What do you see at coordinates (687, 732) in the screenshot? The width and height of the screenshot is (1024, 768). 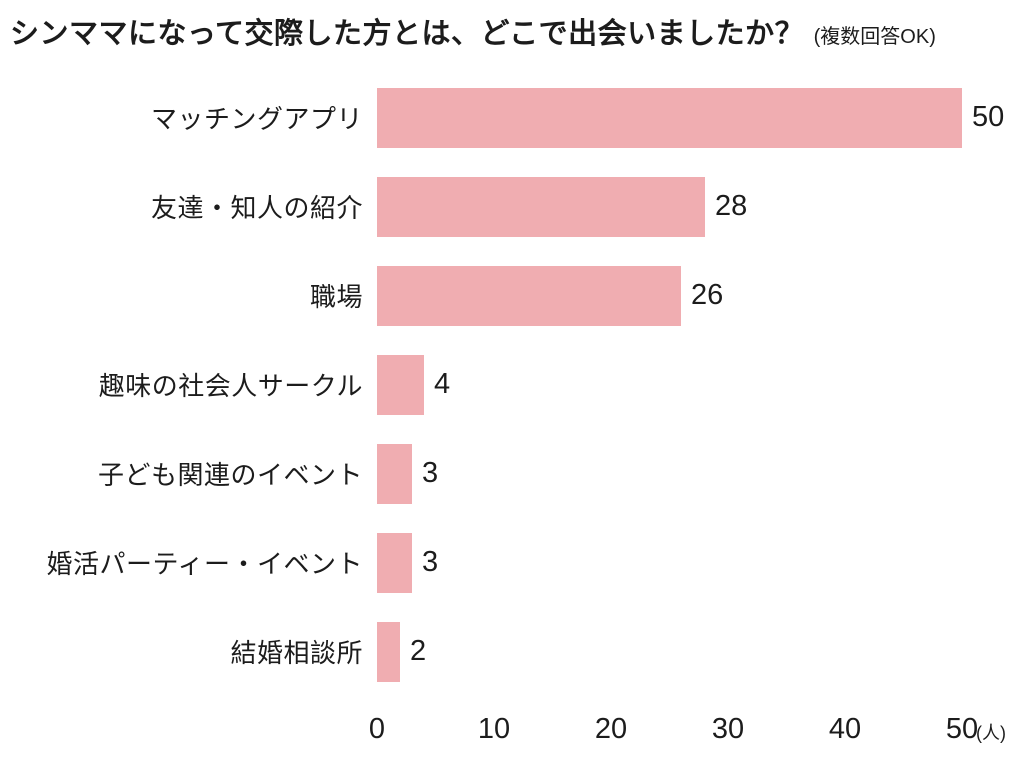 I see `x-axis: 0 10 20 30 40 50 (人)` at bounding box center [687, 732].